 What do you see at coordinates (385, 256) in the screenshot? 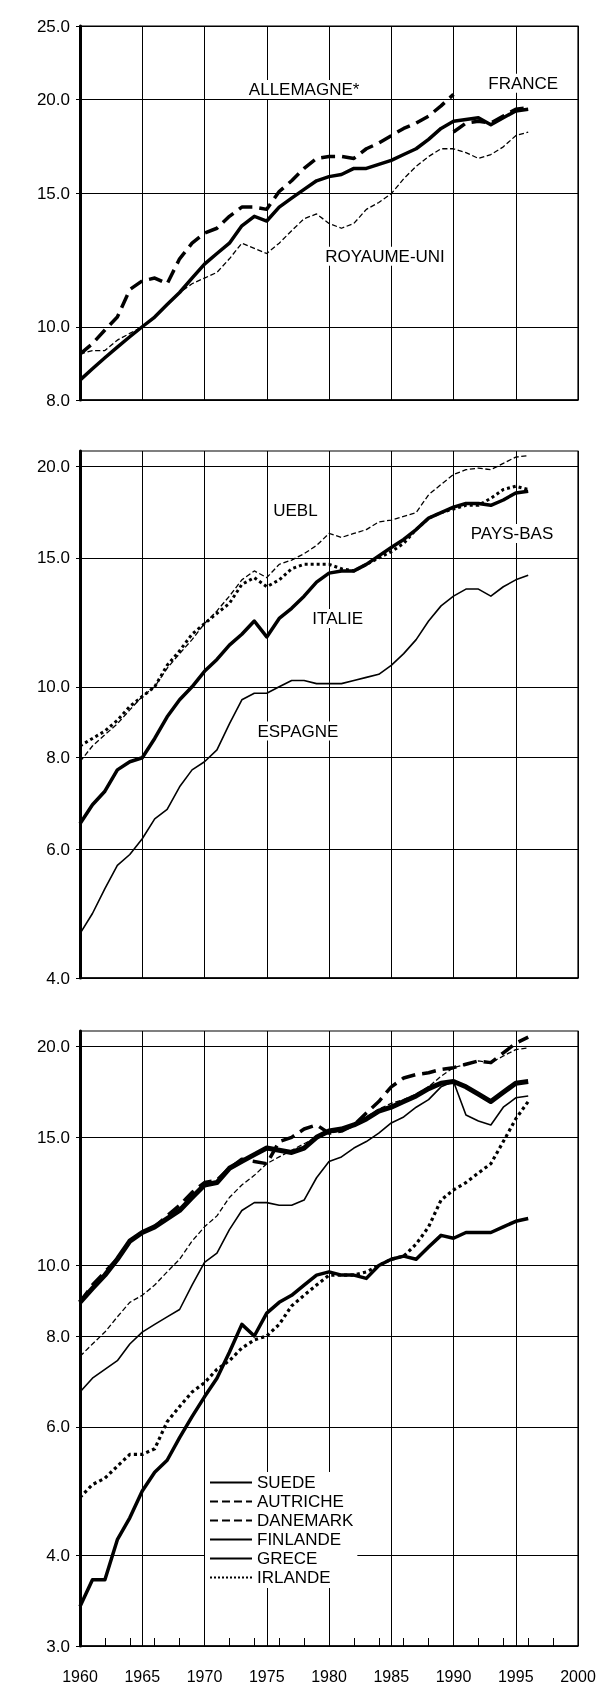
I see `series-label: ROYAUME-UNI` at bounding box center [385, 256].